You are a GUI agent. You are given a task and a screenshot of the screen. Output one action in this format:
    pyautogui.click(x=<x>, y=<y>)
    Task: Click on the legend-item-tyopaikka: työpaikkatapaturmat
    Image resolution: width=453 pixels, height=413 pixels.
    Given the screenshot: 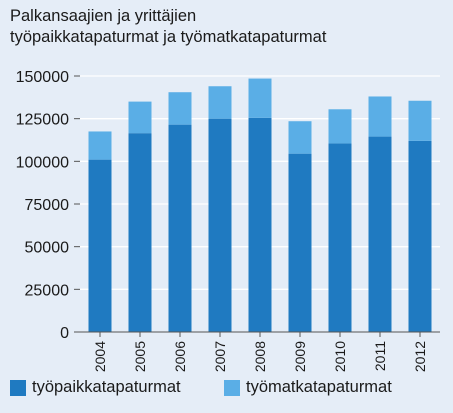 What is the action you would take?
    pyautogui.click(x=95, y=387)
    